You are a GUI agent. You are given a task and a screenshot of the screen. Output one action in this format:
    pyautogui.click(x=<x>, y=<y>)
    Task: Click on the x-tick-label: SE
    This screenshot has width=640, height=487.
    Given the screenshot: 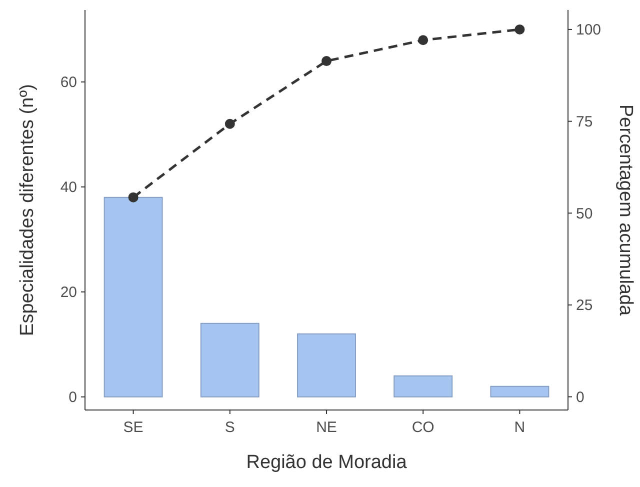 What is the action you would take?
    pyautogui.click(x=133, y=427)
    